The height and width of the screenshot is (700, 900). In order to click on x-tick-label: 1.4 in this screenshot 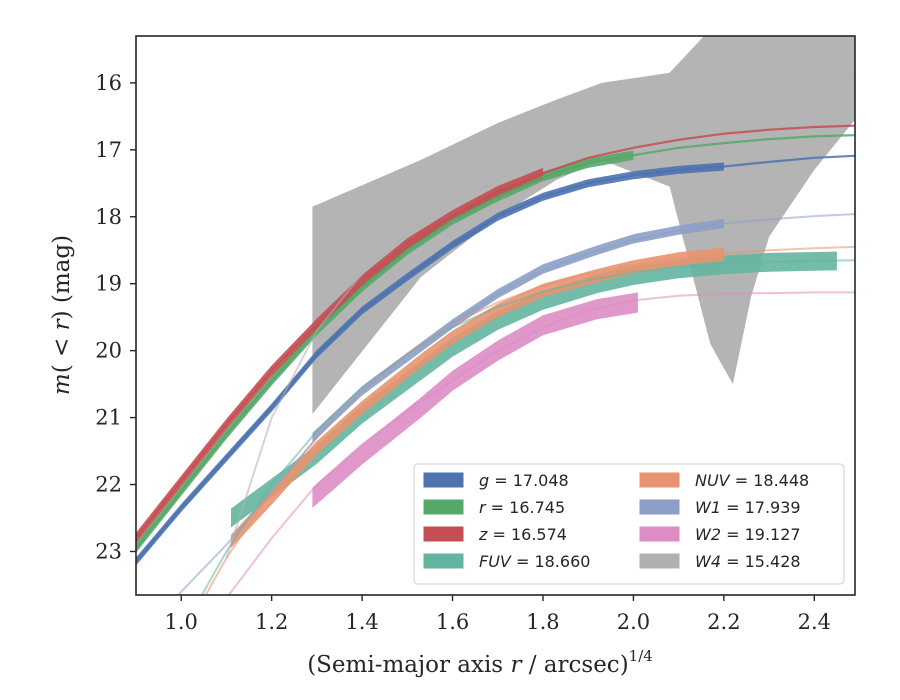, I will do `click(361, 622)`.